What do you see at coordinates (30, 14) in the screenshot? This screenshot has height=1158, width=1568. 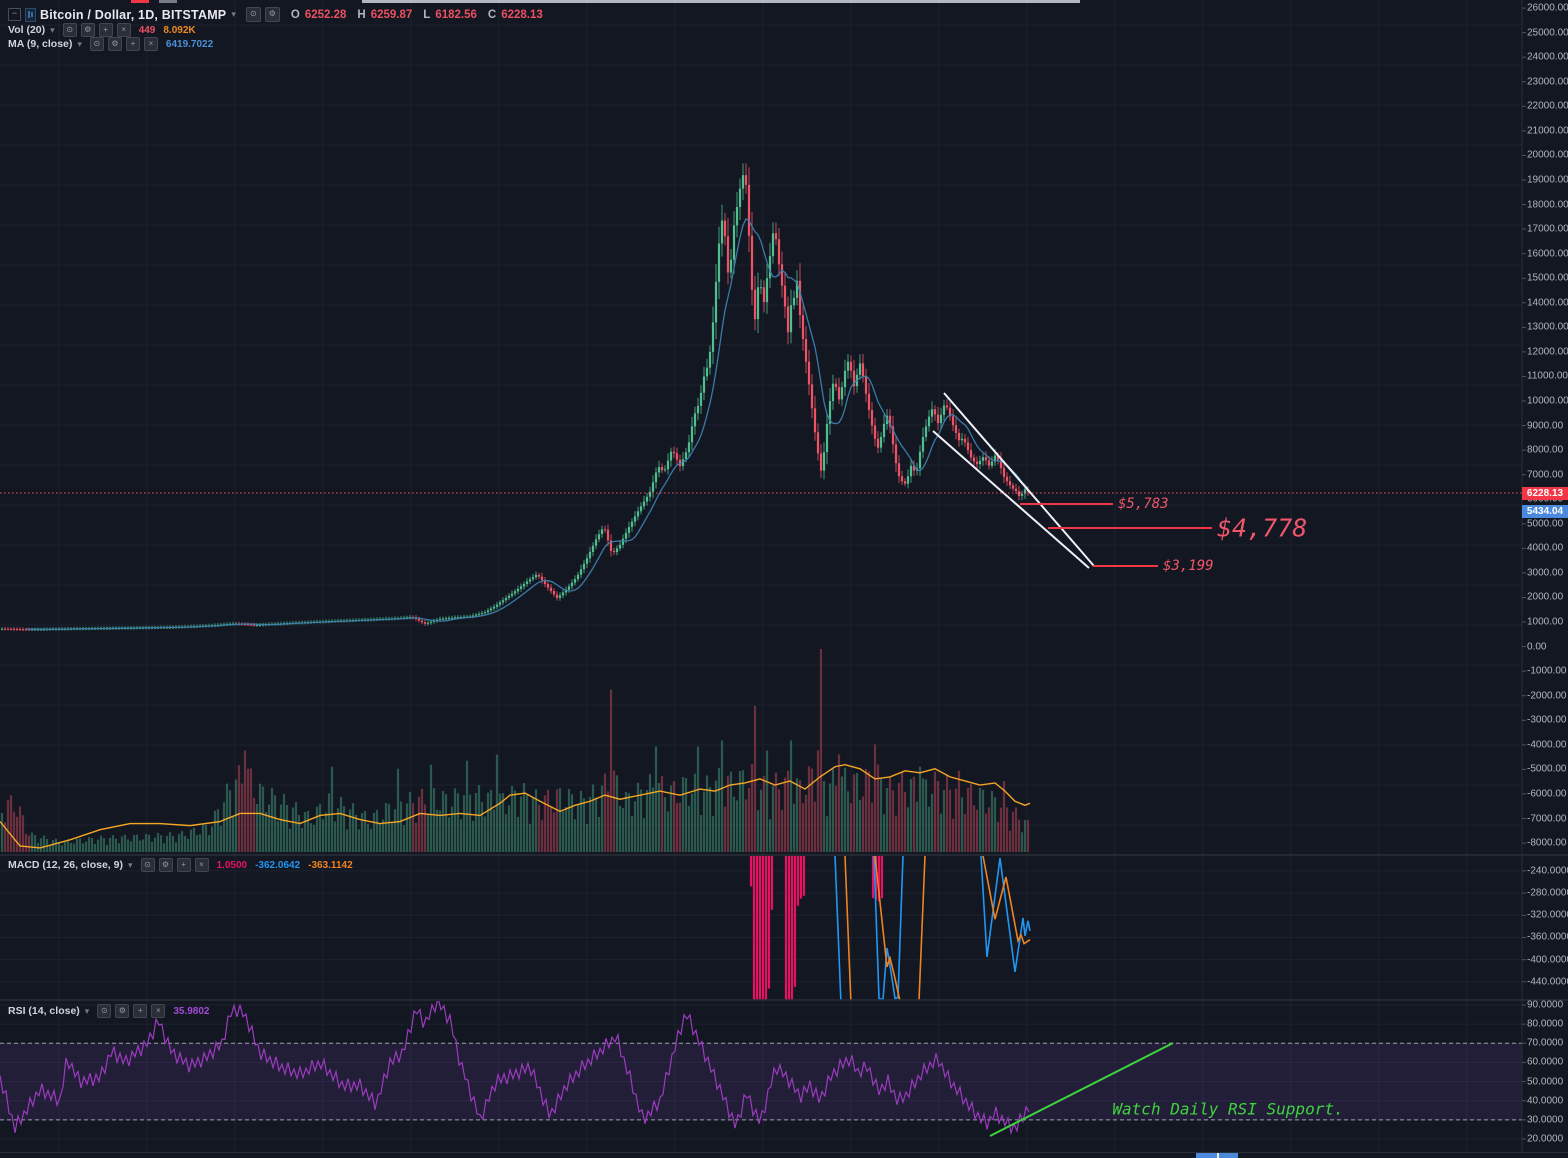 I see `candlestick-series-icon` at bounding box center [30, 14].